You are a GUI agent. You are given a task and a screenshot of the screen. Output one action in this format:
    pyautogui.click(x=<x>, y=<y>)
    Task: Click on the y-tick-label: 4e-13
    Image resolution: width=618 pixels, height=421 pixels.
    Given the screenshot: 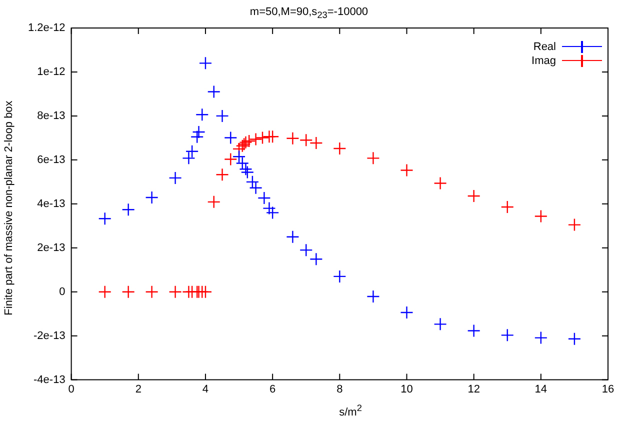 What is the action you would take?
    pyautogui.click(x=51, y=204)
    